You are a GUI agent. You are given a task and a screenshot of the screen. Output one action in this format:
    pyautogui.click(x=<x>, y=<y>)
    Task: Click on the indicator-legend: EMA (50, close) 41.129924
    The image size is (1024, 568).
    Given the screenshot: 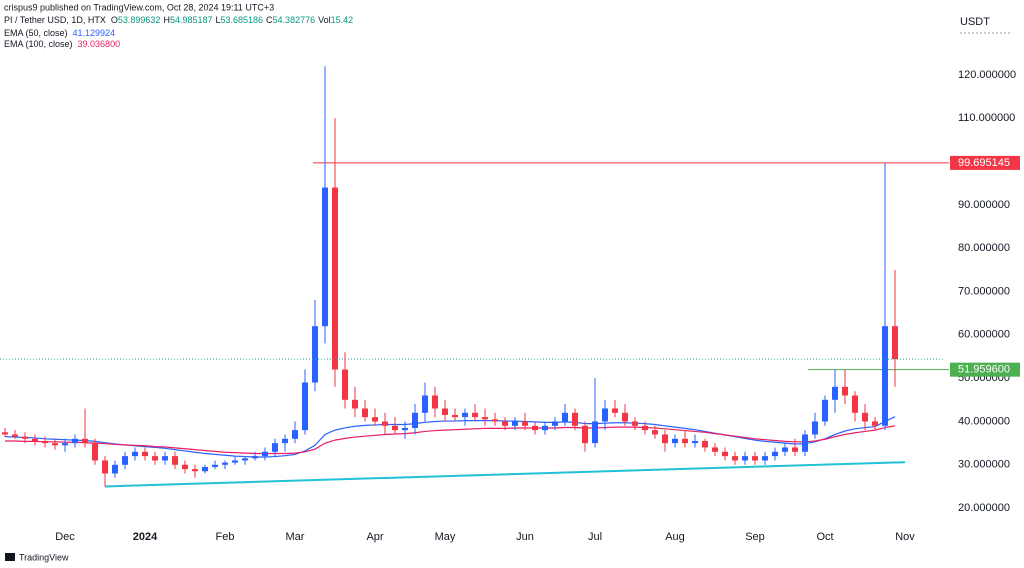 What is the action you would take?
    pyautogui.click(x=59, y=33)
    